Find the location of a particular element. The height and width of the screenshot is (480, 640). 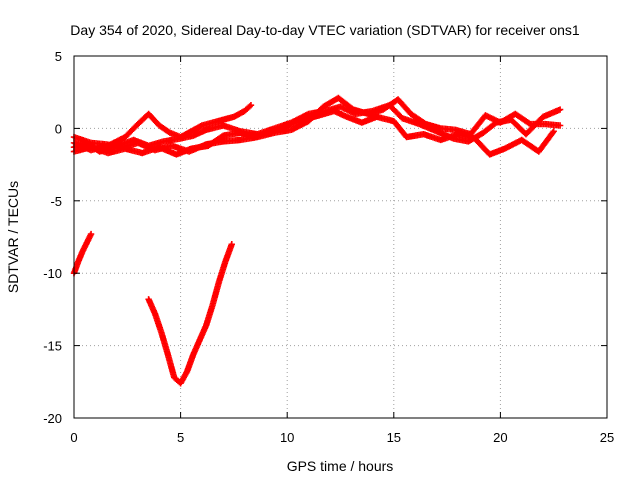

x-tick-label: 5 is located at coordinates (180, 437).